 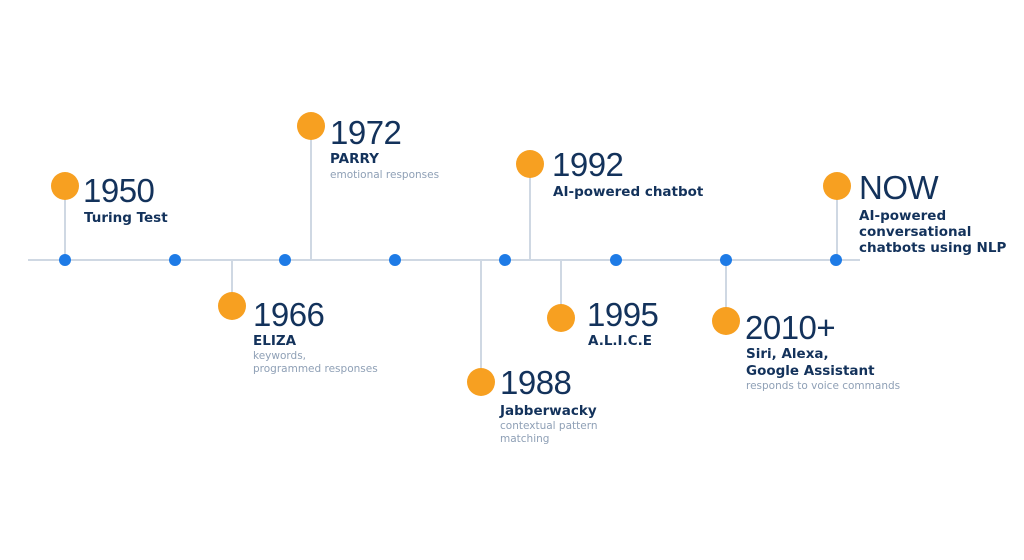 I want to click on event-line-1: conversational, so click(x=915, y=232).